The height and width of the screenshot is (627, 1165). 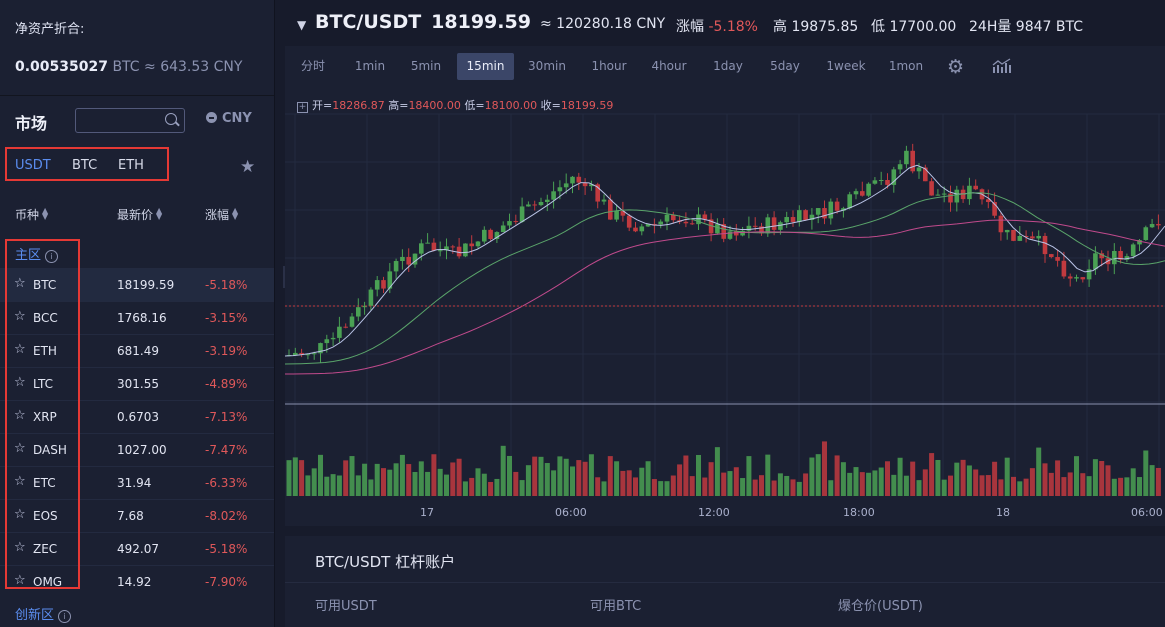 I want to click on timeframe-1mon: 1mon, so click(x=906, y=66).